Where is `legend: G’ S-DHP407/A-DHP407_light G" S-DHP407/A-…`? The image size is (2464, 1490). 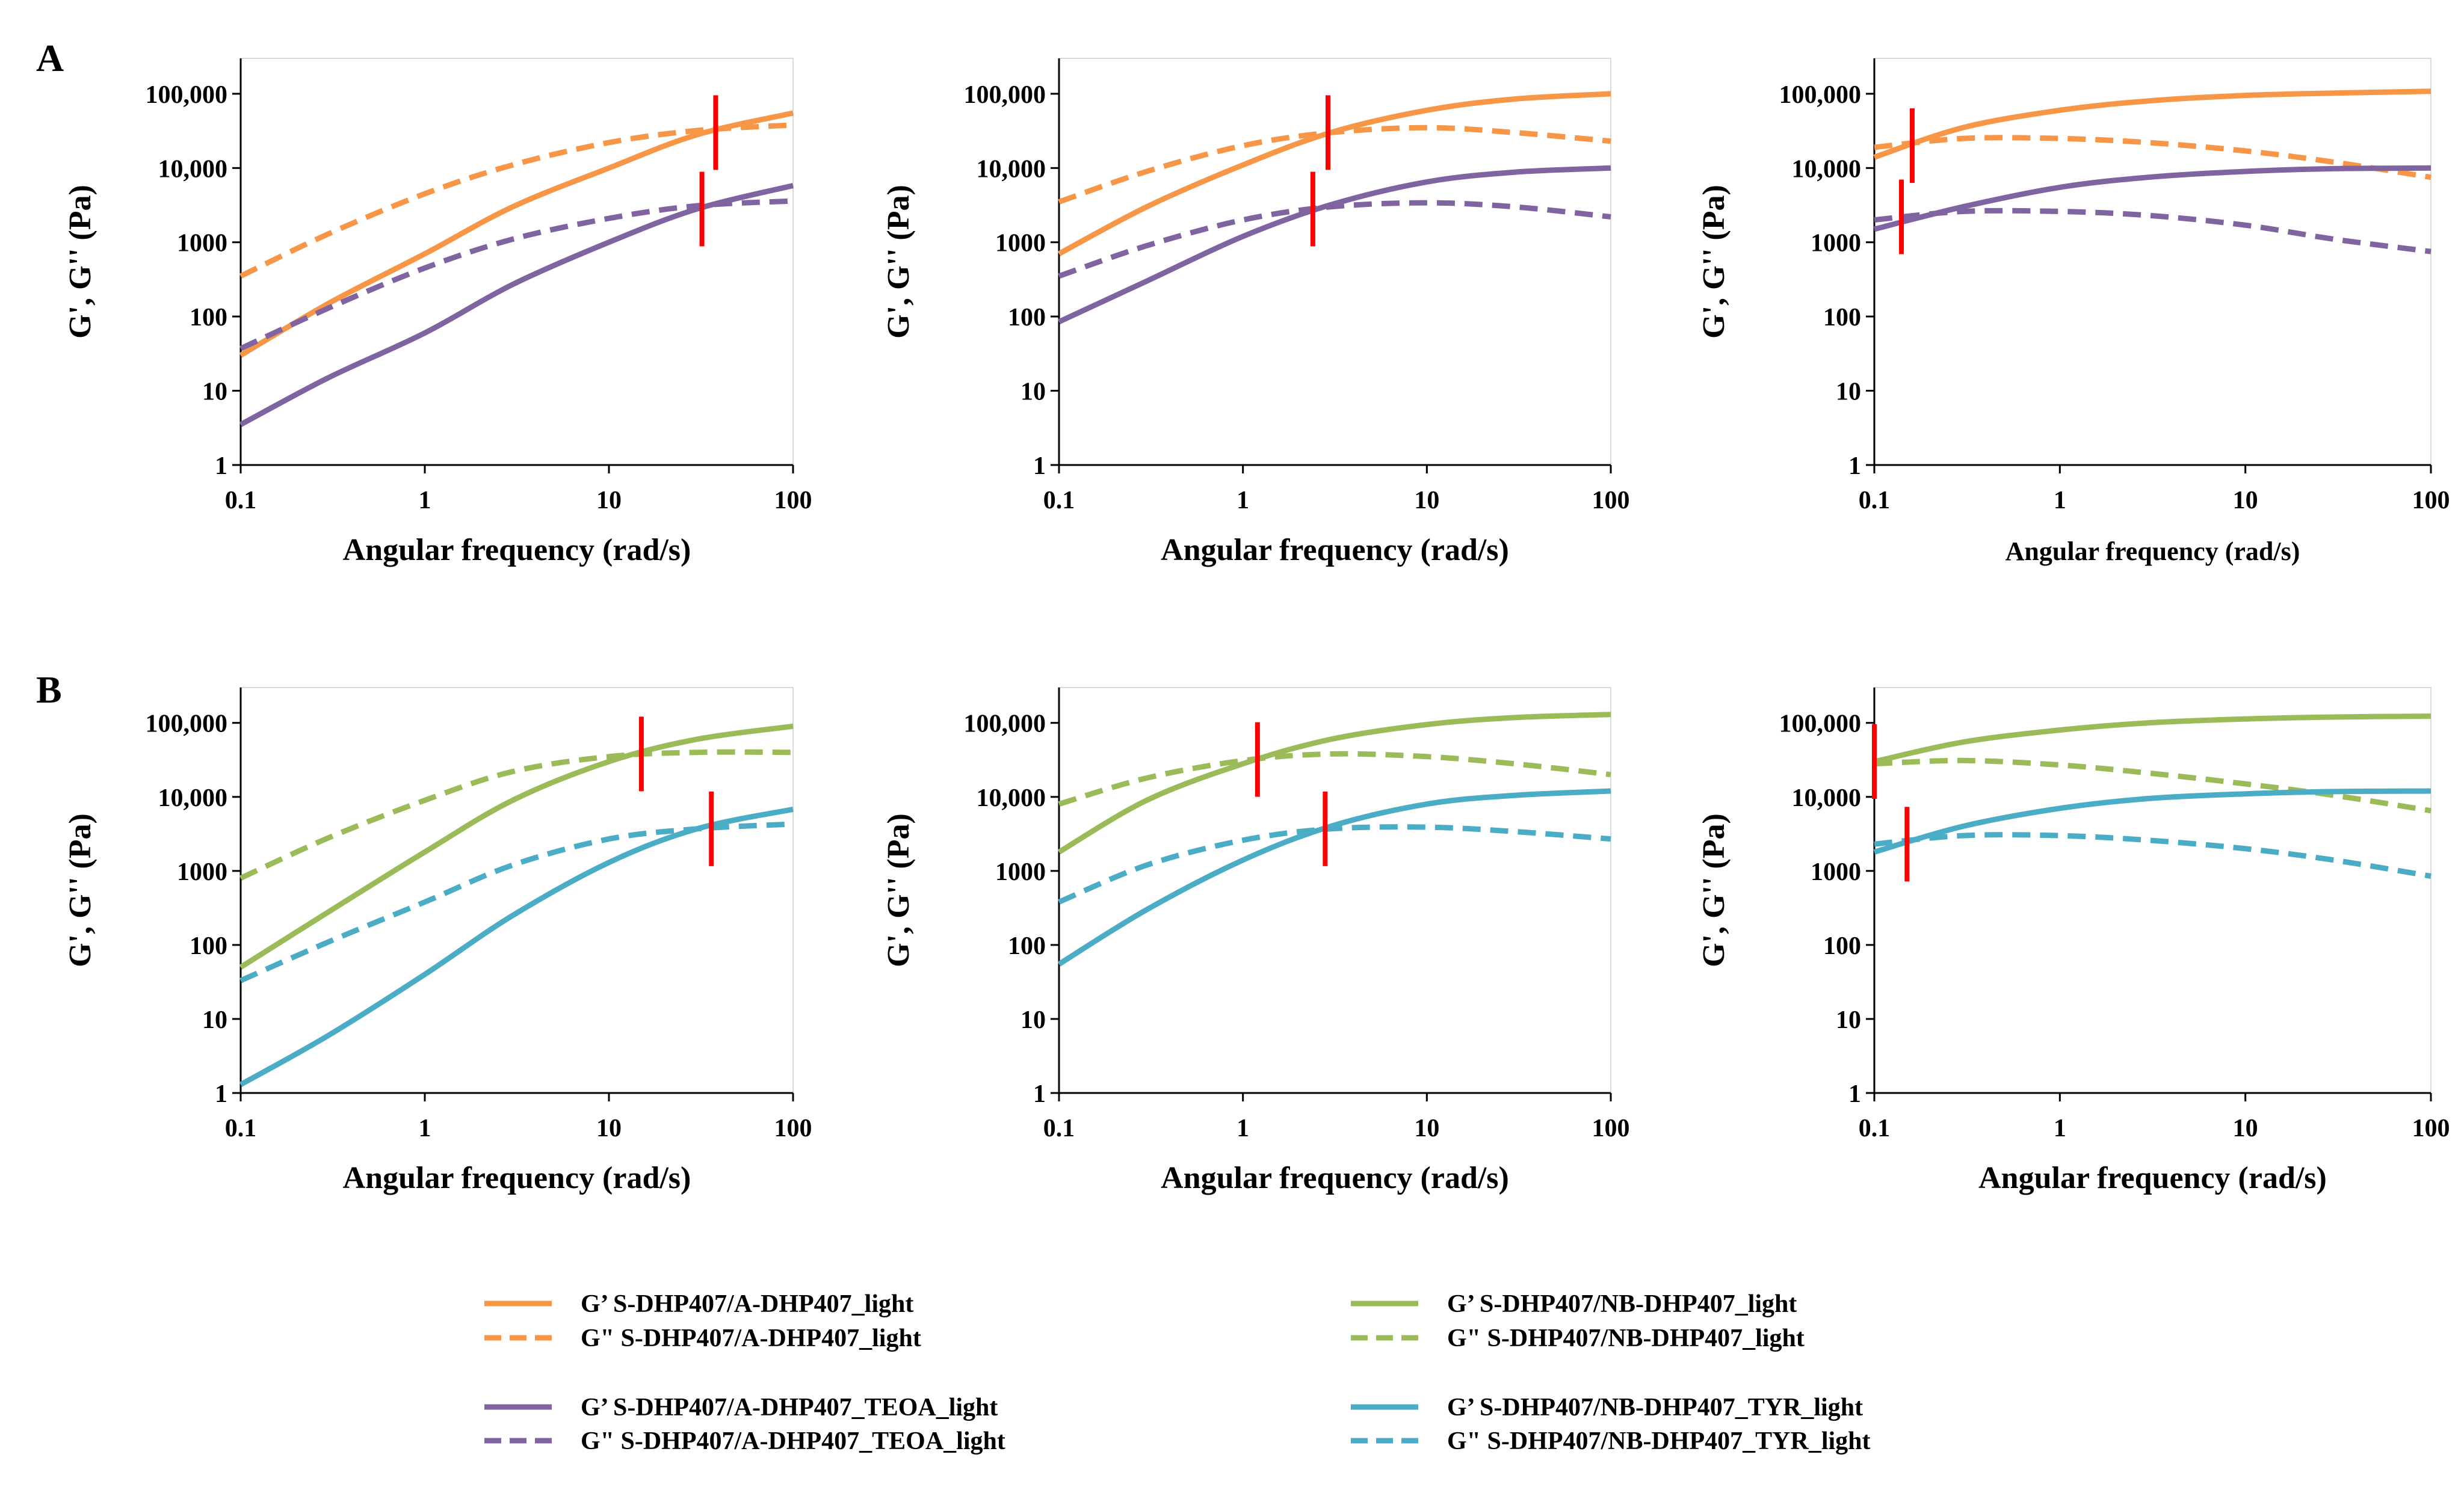
legend: G’ S-DHP407/A-DHP407_light G" S-DHP407/A-… is located at coordinates (1177, 1372).